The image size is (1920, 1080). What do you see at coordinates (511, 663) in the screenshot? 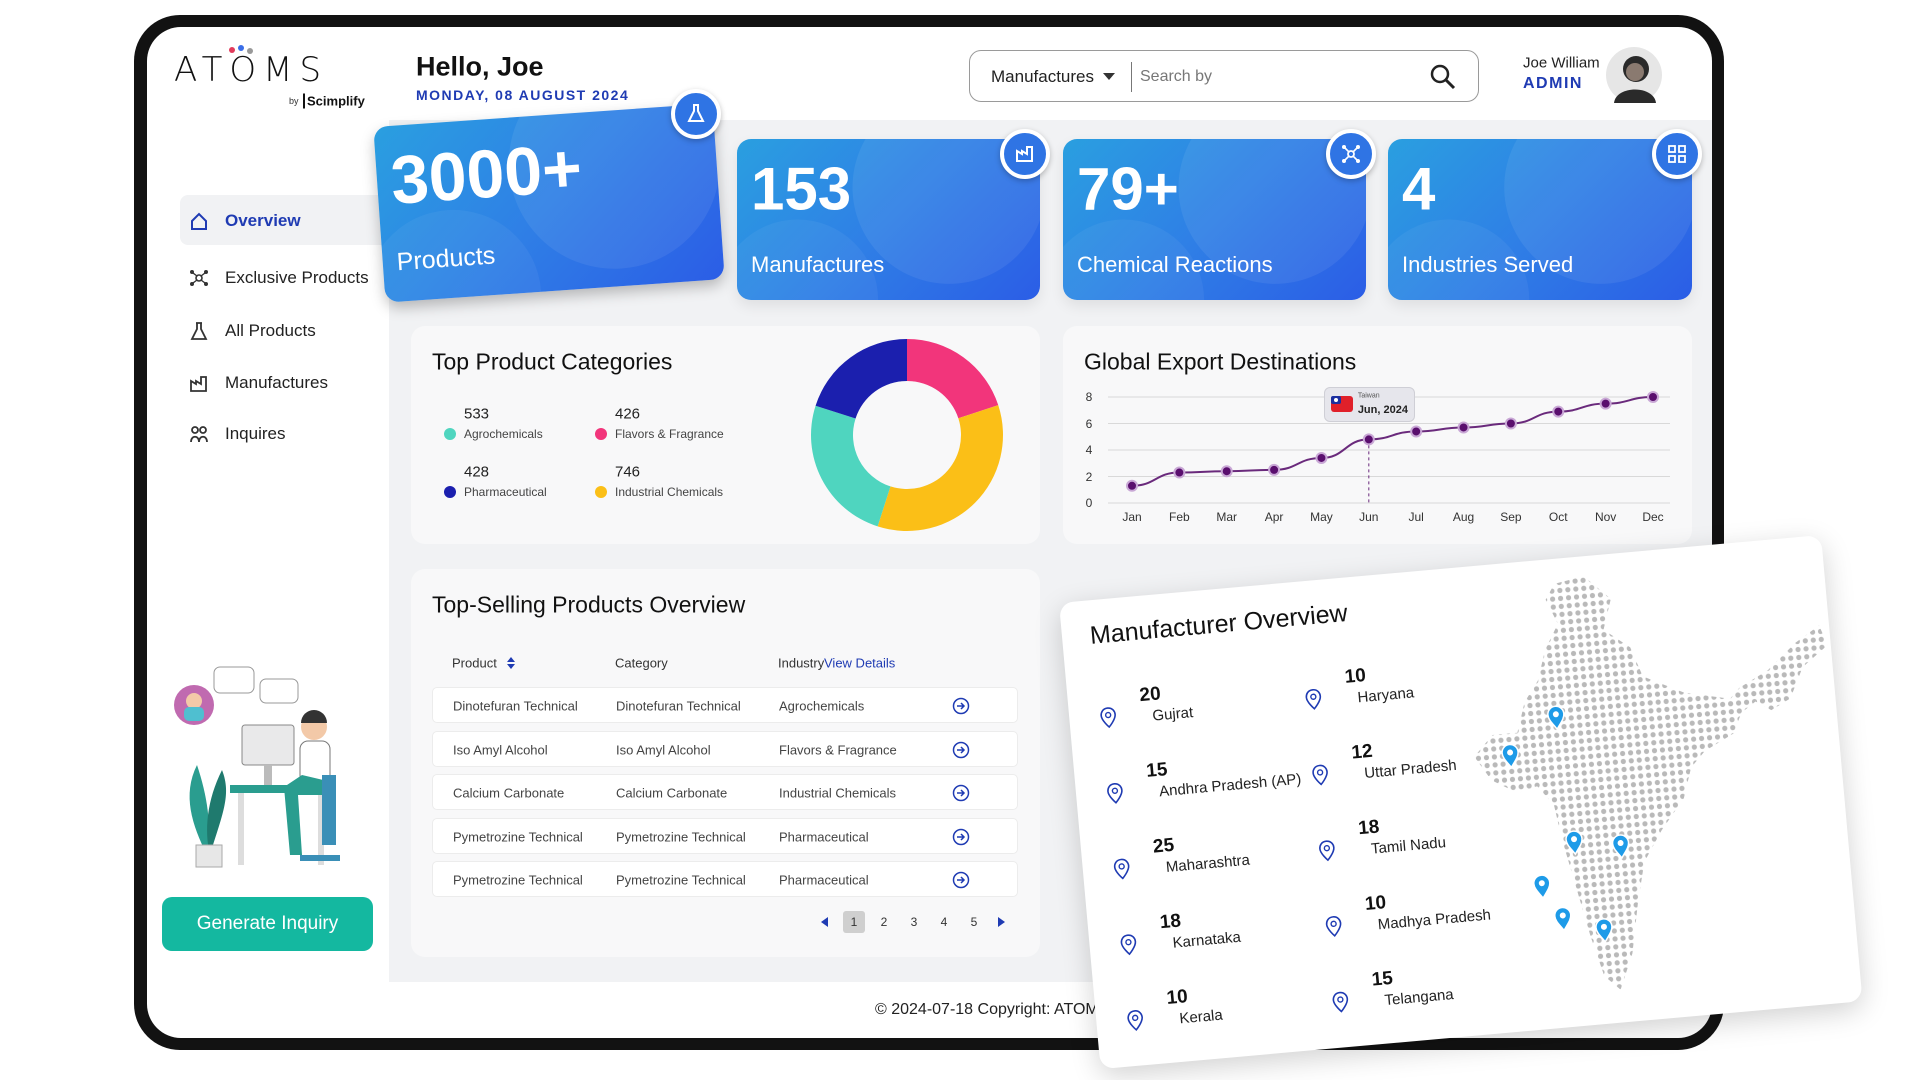
I see `sort-icon` at bounding box center [511, 663].